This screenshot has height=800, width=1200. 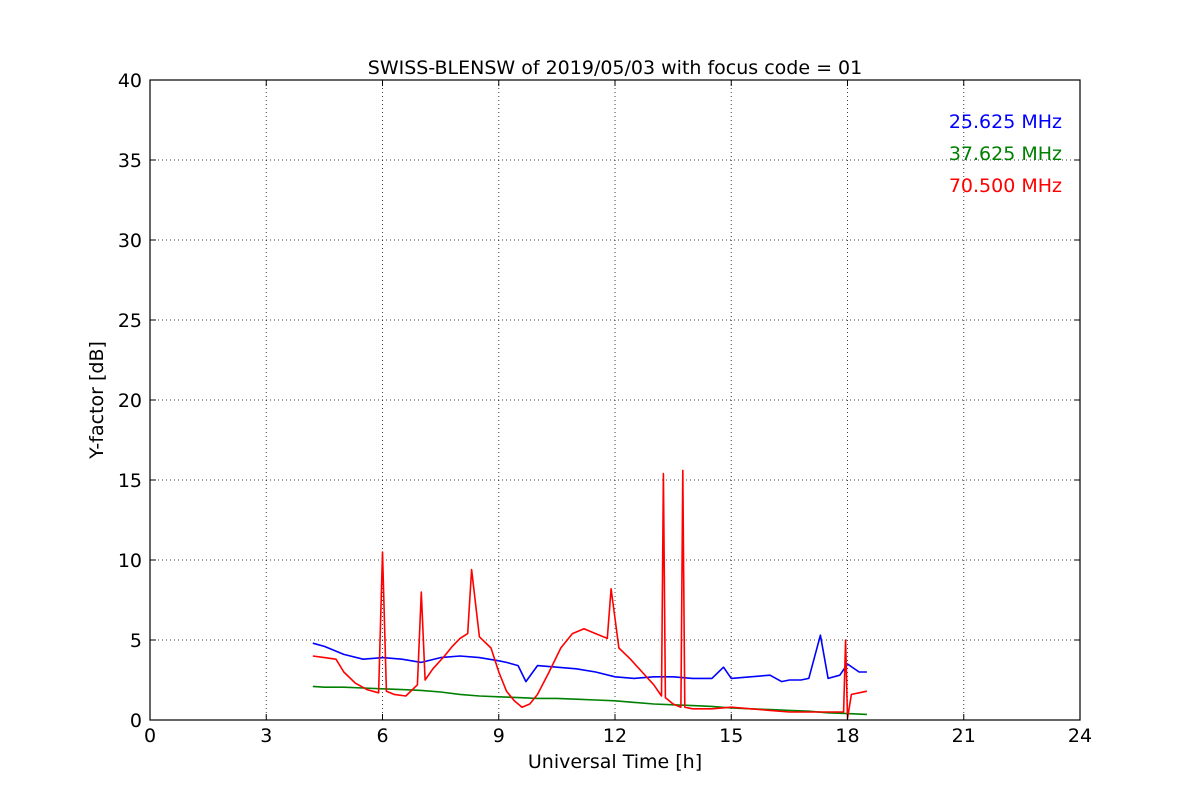 I want to click on y-tick-label: 20, so click(x=130, y=401).